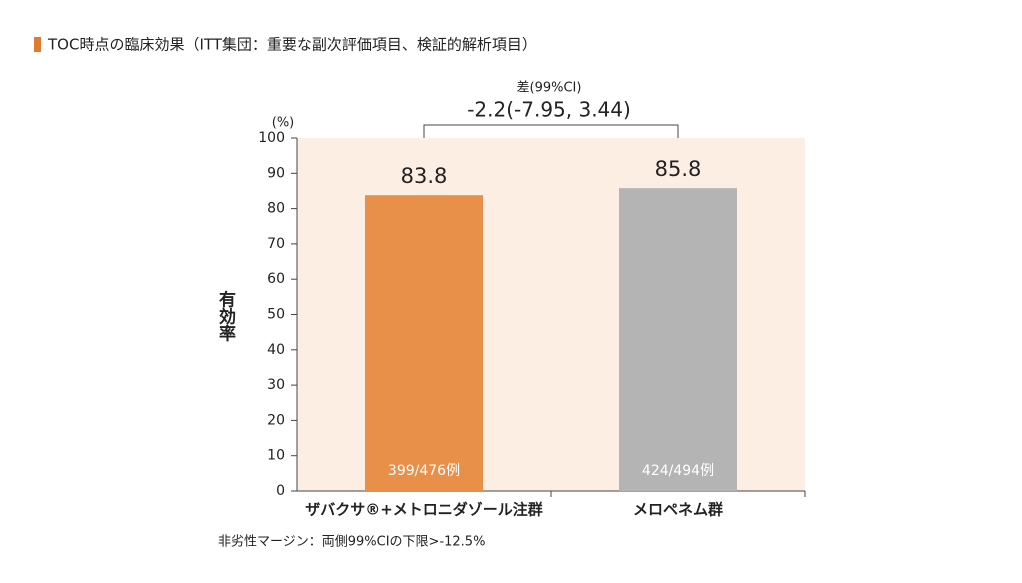 Image resolution: width=1022 pixels, height=583 pixels. What do you see at coordinates (283, 123) in the screenshot?
I see `y-unit: (%)` at bounding box center [283, 123].